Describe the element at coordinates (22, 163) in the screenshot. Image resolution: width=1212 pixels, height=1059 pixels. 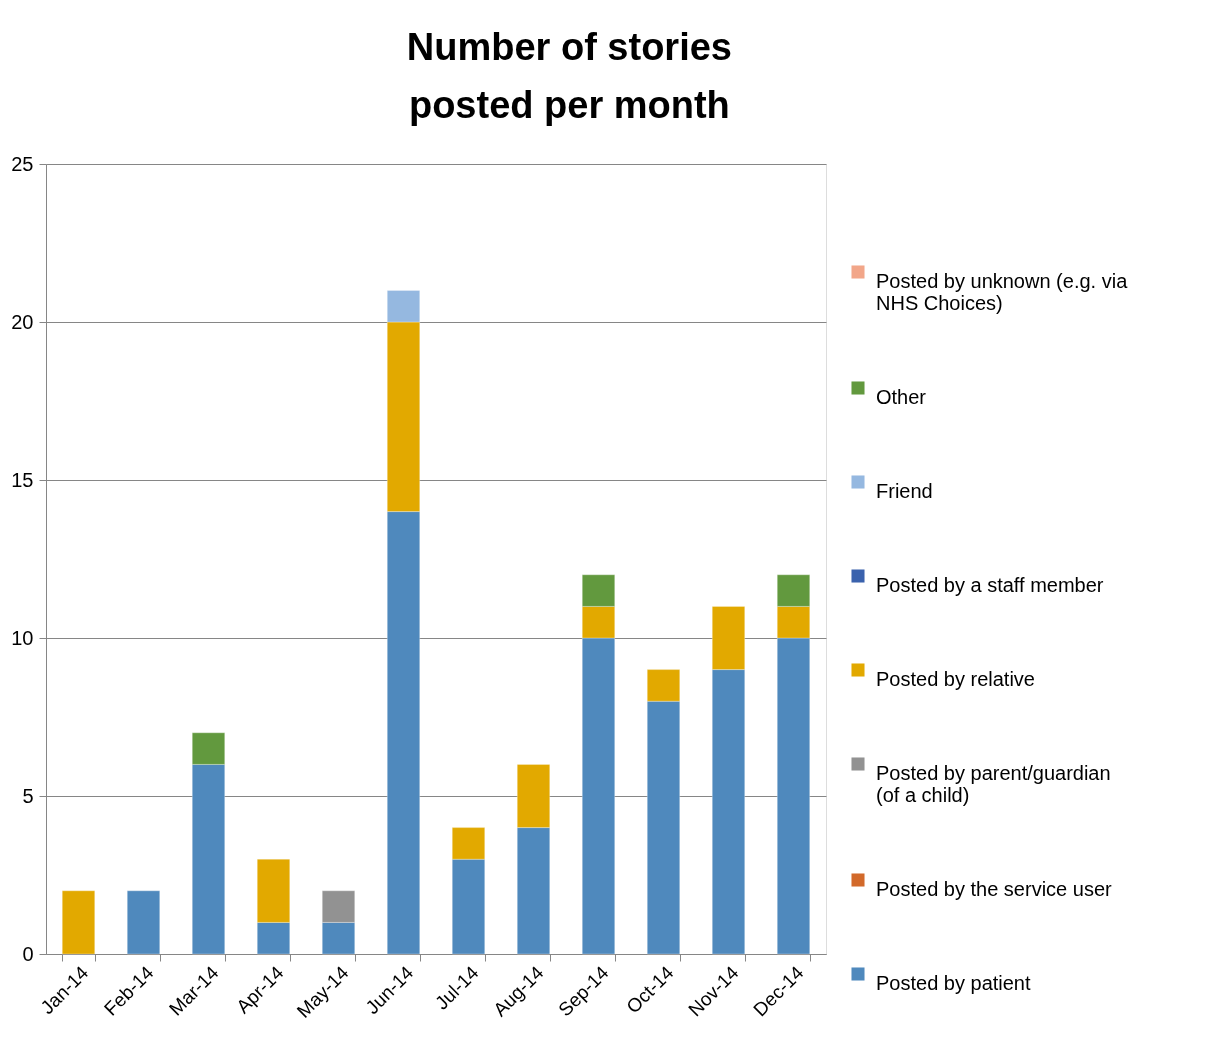
I see `y-tick-label: 25` at that location.